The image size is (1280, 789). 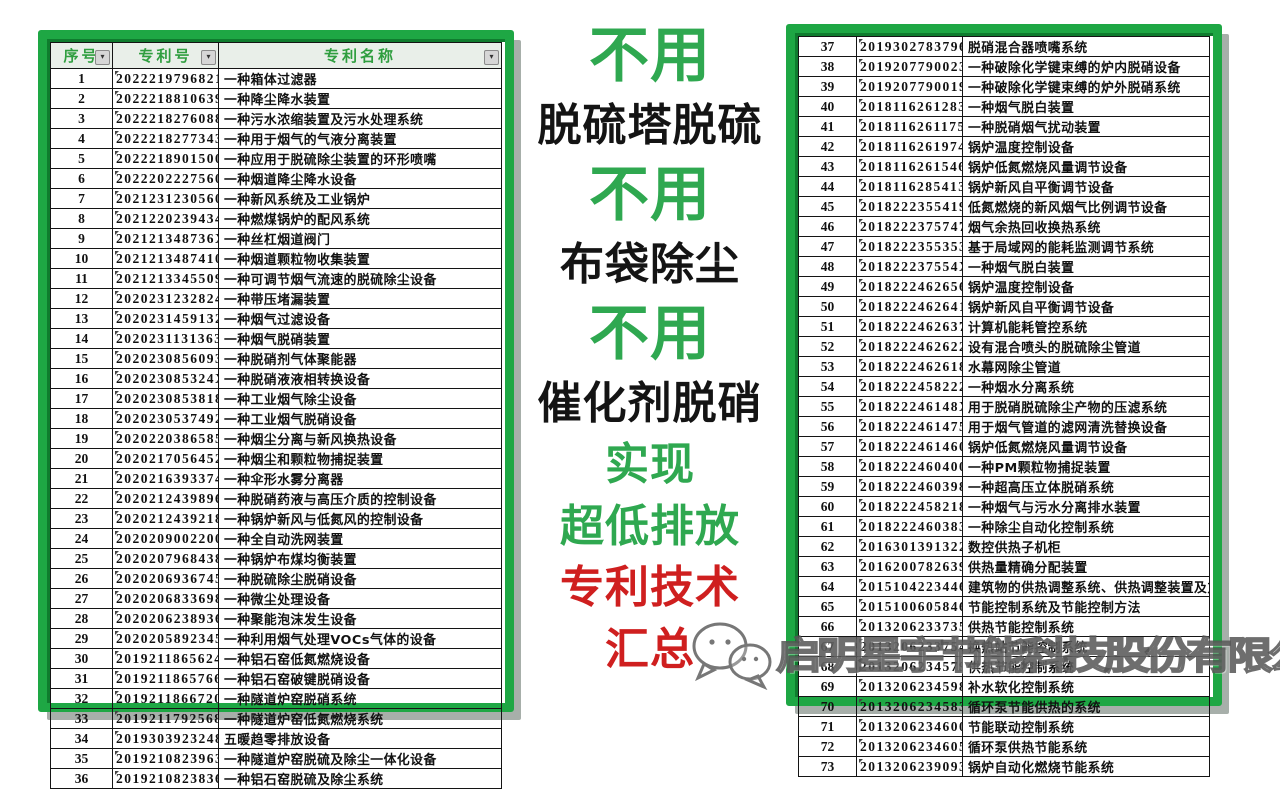 What do you see at coordinates (165, 98) in the screenshot?
I see `cell-patent-number: 2022218810639` at bounding box center [165, 98].